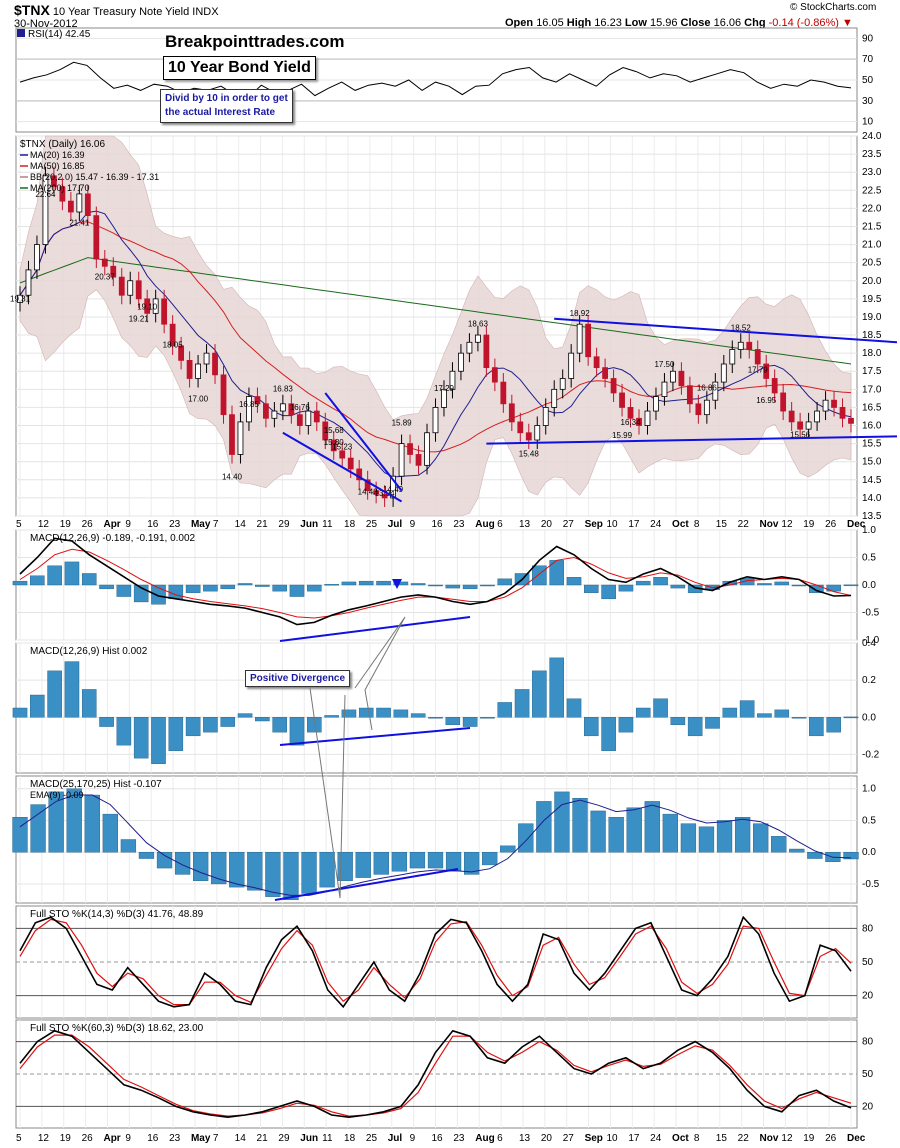 Image resolution: width=900 pixels, height=1148 pixels. Describe the element at coordinates (402, 423) in the screenshot. I see `price-annotation: 15.89` at that location.